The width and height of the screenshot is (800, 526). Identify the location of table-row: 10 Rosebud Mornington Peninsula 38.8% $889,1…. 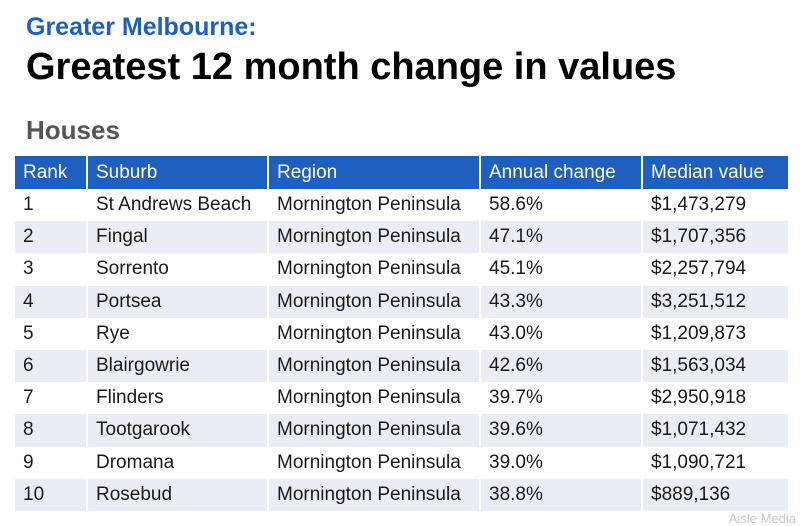
(401, 494).